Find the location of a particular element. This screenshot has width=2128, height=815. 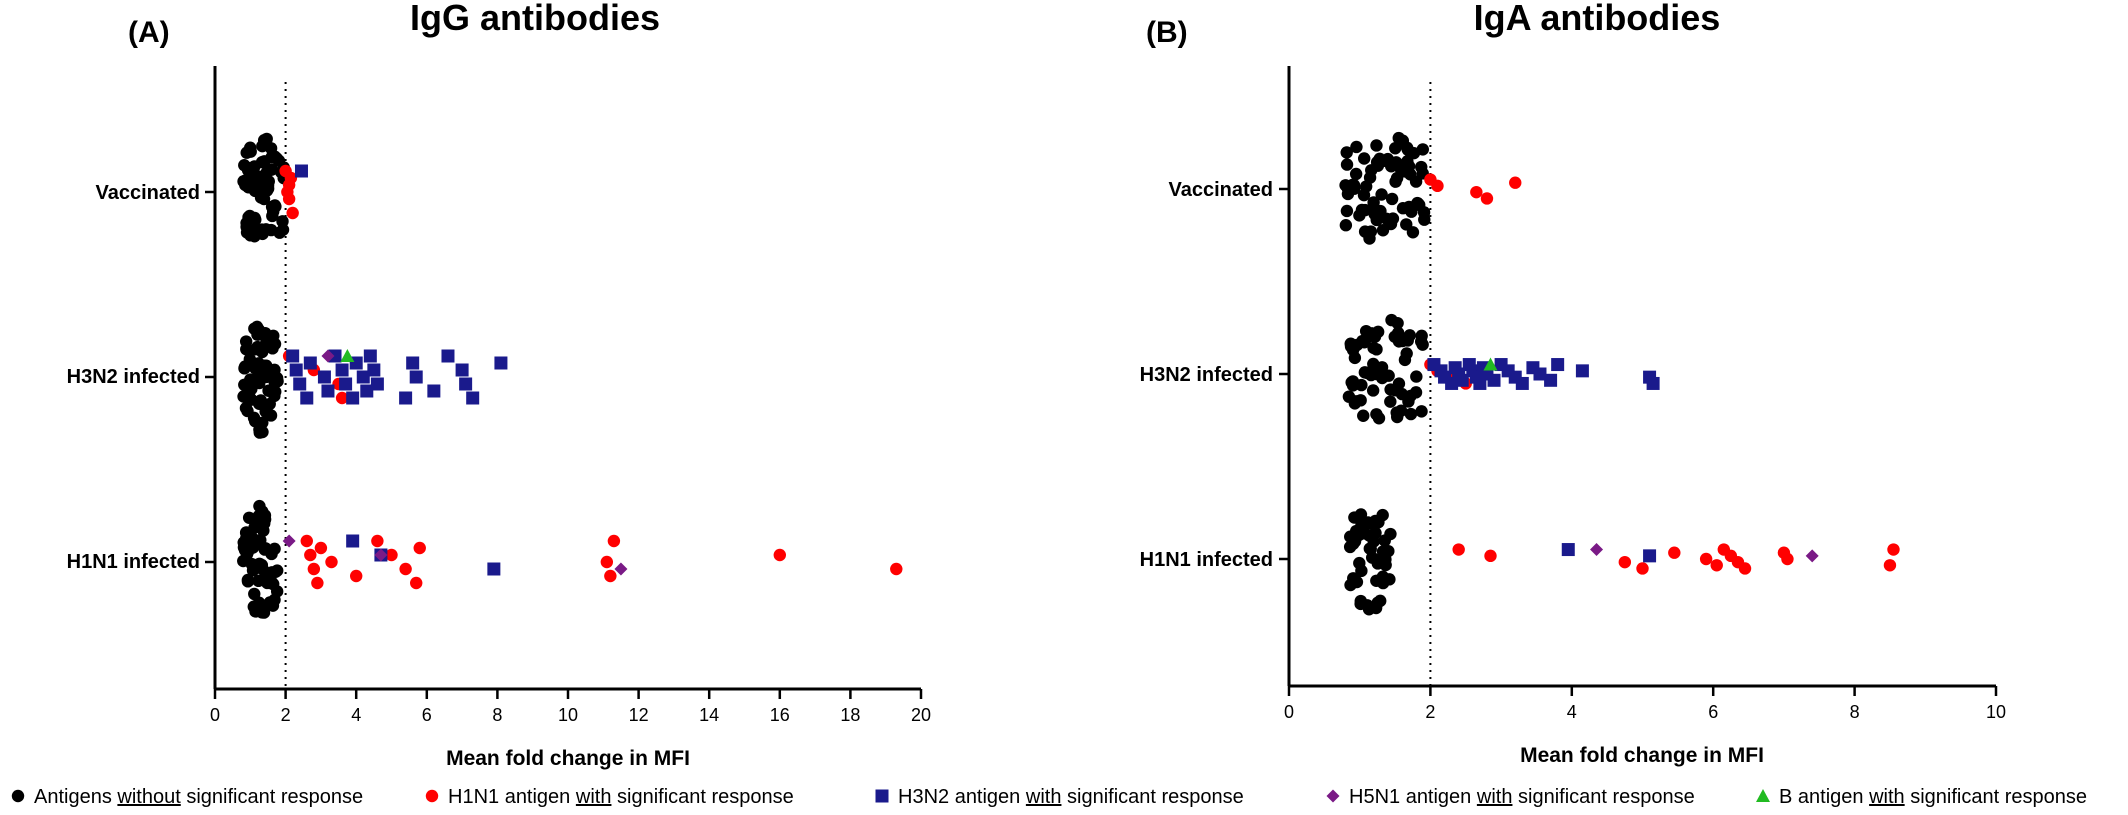

category-labels-igg: Vaccinated H3N2 infected H1N1 infected is located at coordinates (133, 377).